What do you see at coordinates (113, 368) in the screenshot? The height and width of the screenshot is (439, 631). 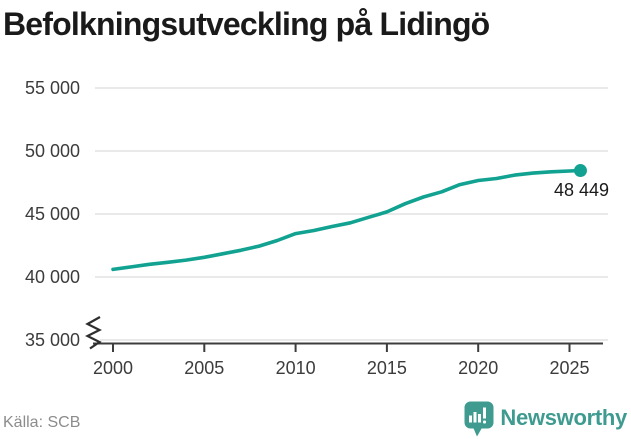 I see `x-axis-tick-label: 2000` at bounding box center [113, 368].